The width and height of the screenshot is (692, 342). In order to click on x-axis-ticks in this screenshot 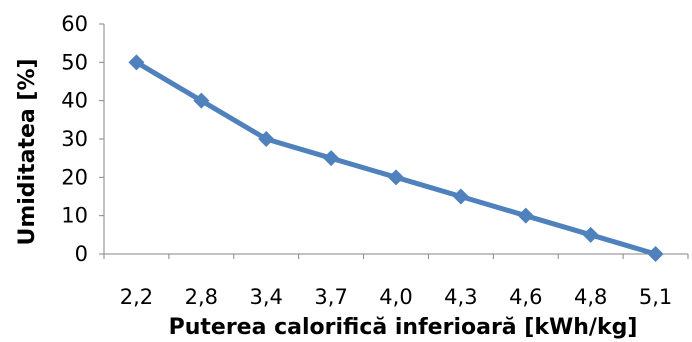, I will do `click(396, 256)`.